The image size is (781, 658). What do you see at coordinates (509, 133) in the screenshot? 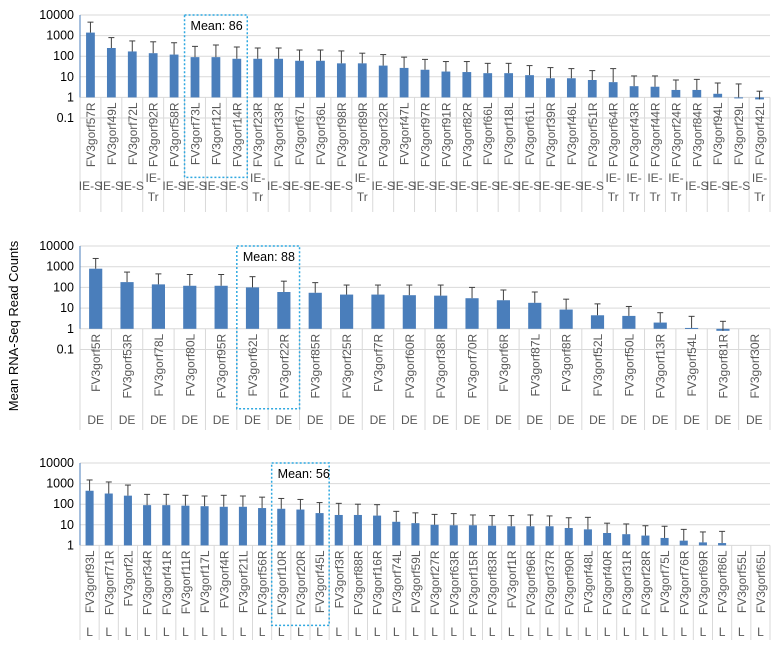
I see `x-tick-label: FV3gorf18L` at bounding box center [509, 133].